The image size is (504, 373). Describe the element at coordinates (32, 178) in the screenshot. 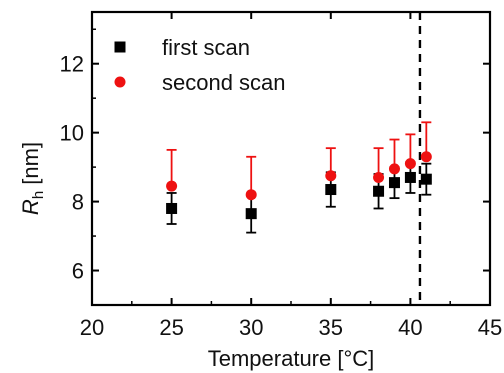

I see `y-axis-title: Rh [nm]` at that location.